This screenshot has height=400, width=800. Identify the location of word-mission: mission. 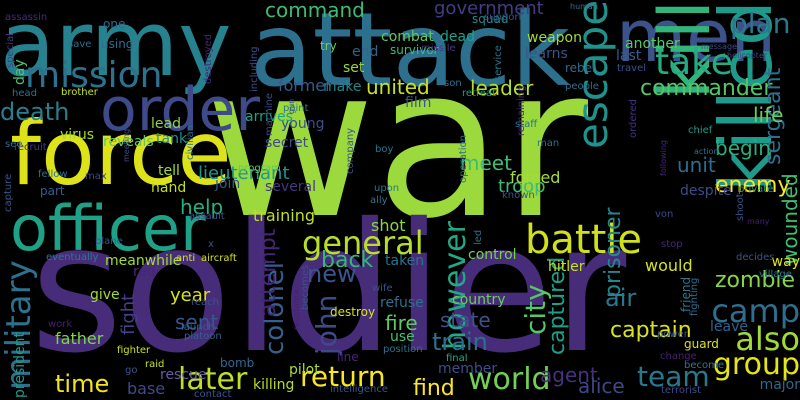
(94, 75).